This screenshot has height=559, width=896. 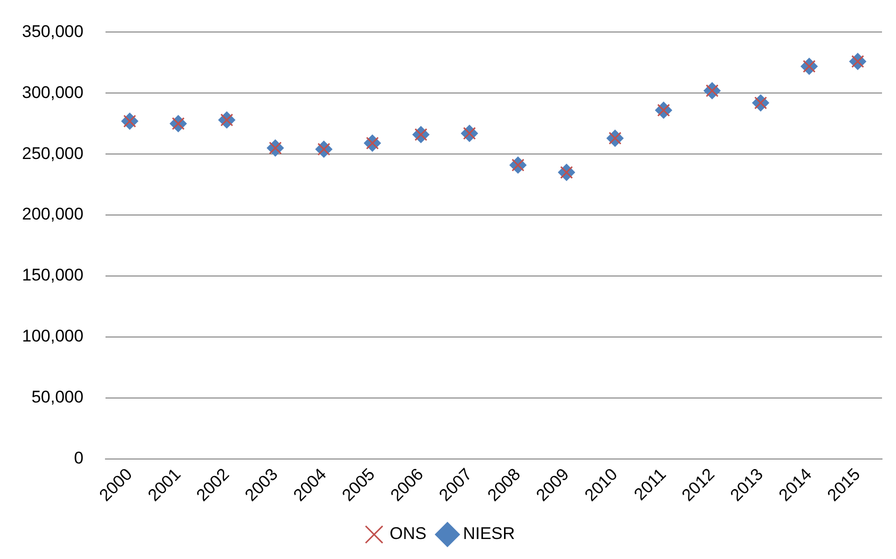 I want to click on y-tick-label: 100,000, so click(x=53, y=336).